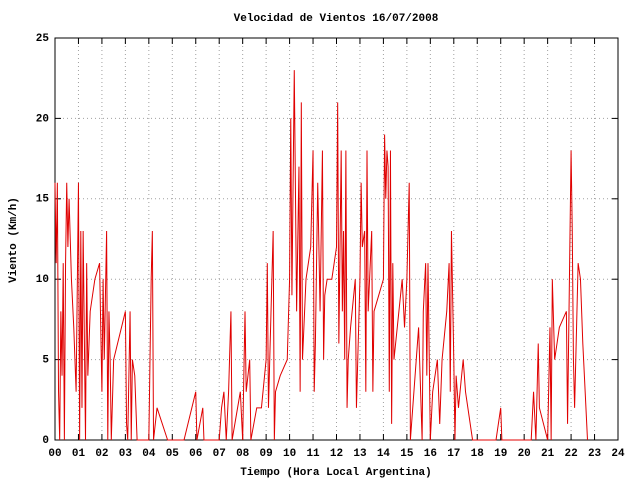 The height and width of the screenshot is (480, 640). Describe the element at coordinates (313, 454) in the screenshot. I see `x-tick-label: 11` at that location.